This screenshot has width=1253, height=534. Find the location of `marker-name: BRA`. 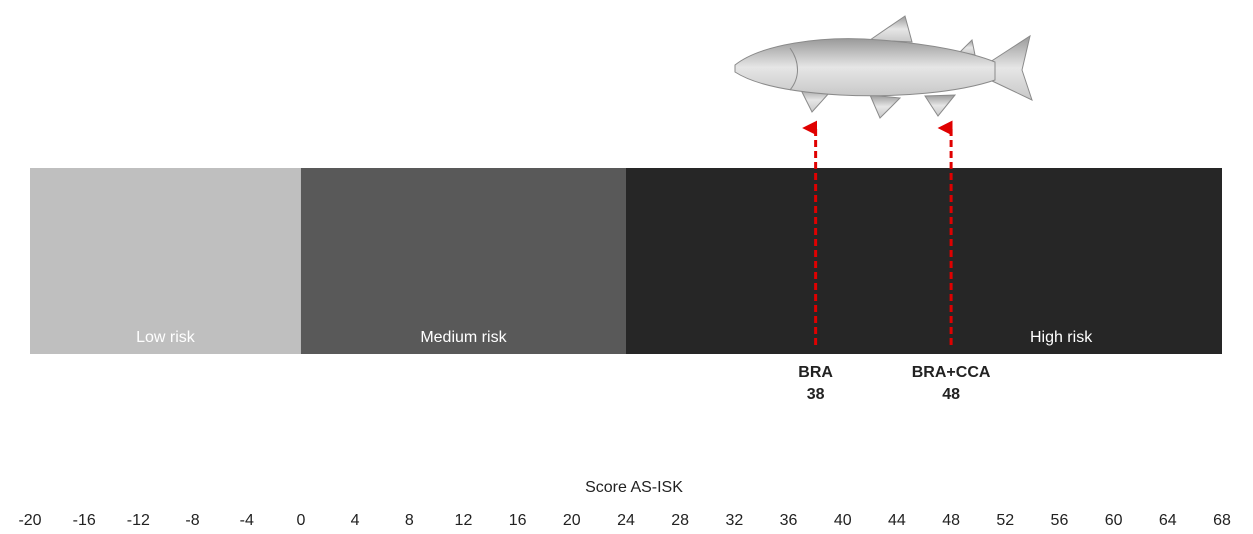

marker-name: BRA is located at coordinates (815, 372).